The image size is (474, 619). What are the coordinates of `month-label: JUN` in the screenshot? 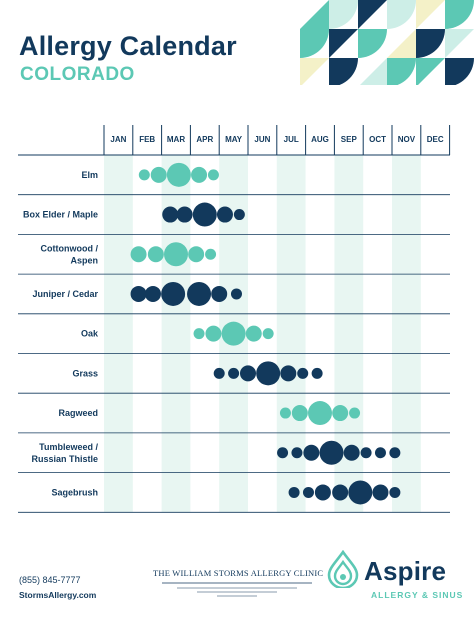 It's located at (262, 139).